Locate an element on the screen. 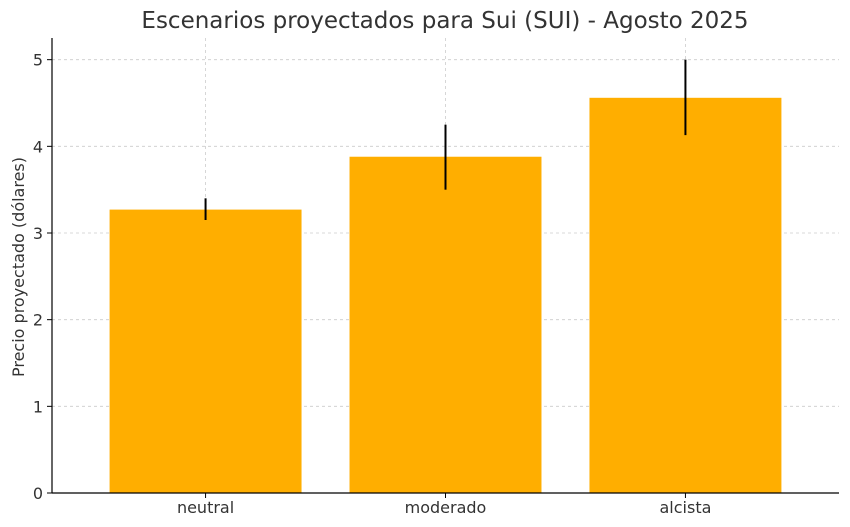 The image size is (850, 527). x-tick-label-alcista: alcista is located at coordinates (685, 507).